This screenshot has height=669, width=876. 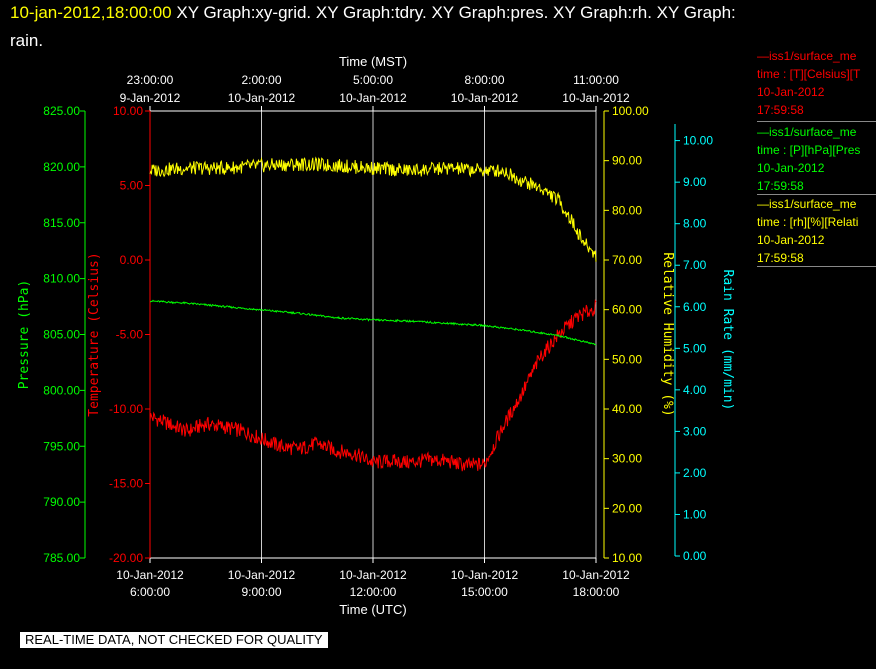 I want to click on rain-tick-label: 9.00, so click(x=695, y=182).